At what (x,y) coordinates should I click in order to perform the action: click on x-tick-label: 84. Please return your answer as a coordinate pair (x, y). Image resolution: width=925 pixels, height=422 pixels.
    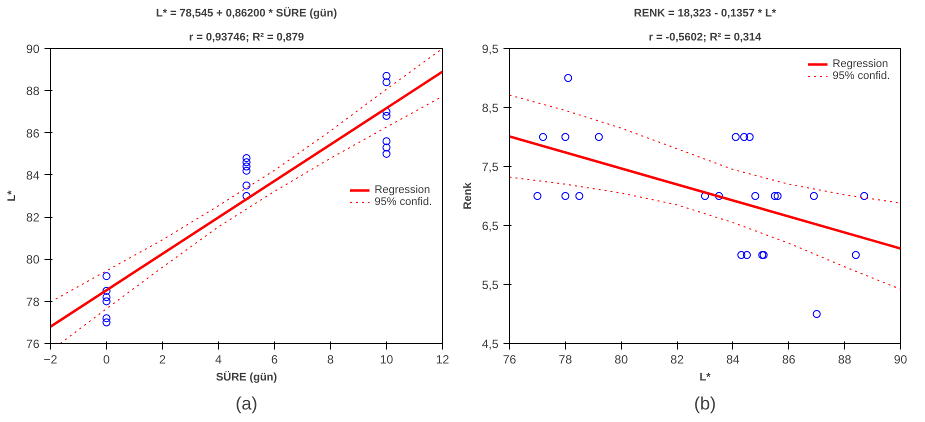
    Looking at the image, I should click on (733, 359).